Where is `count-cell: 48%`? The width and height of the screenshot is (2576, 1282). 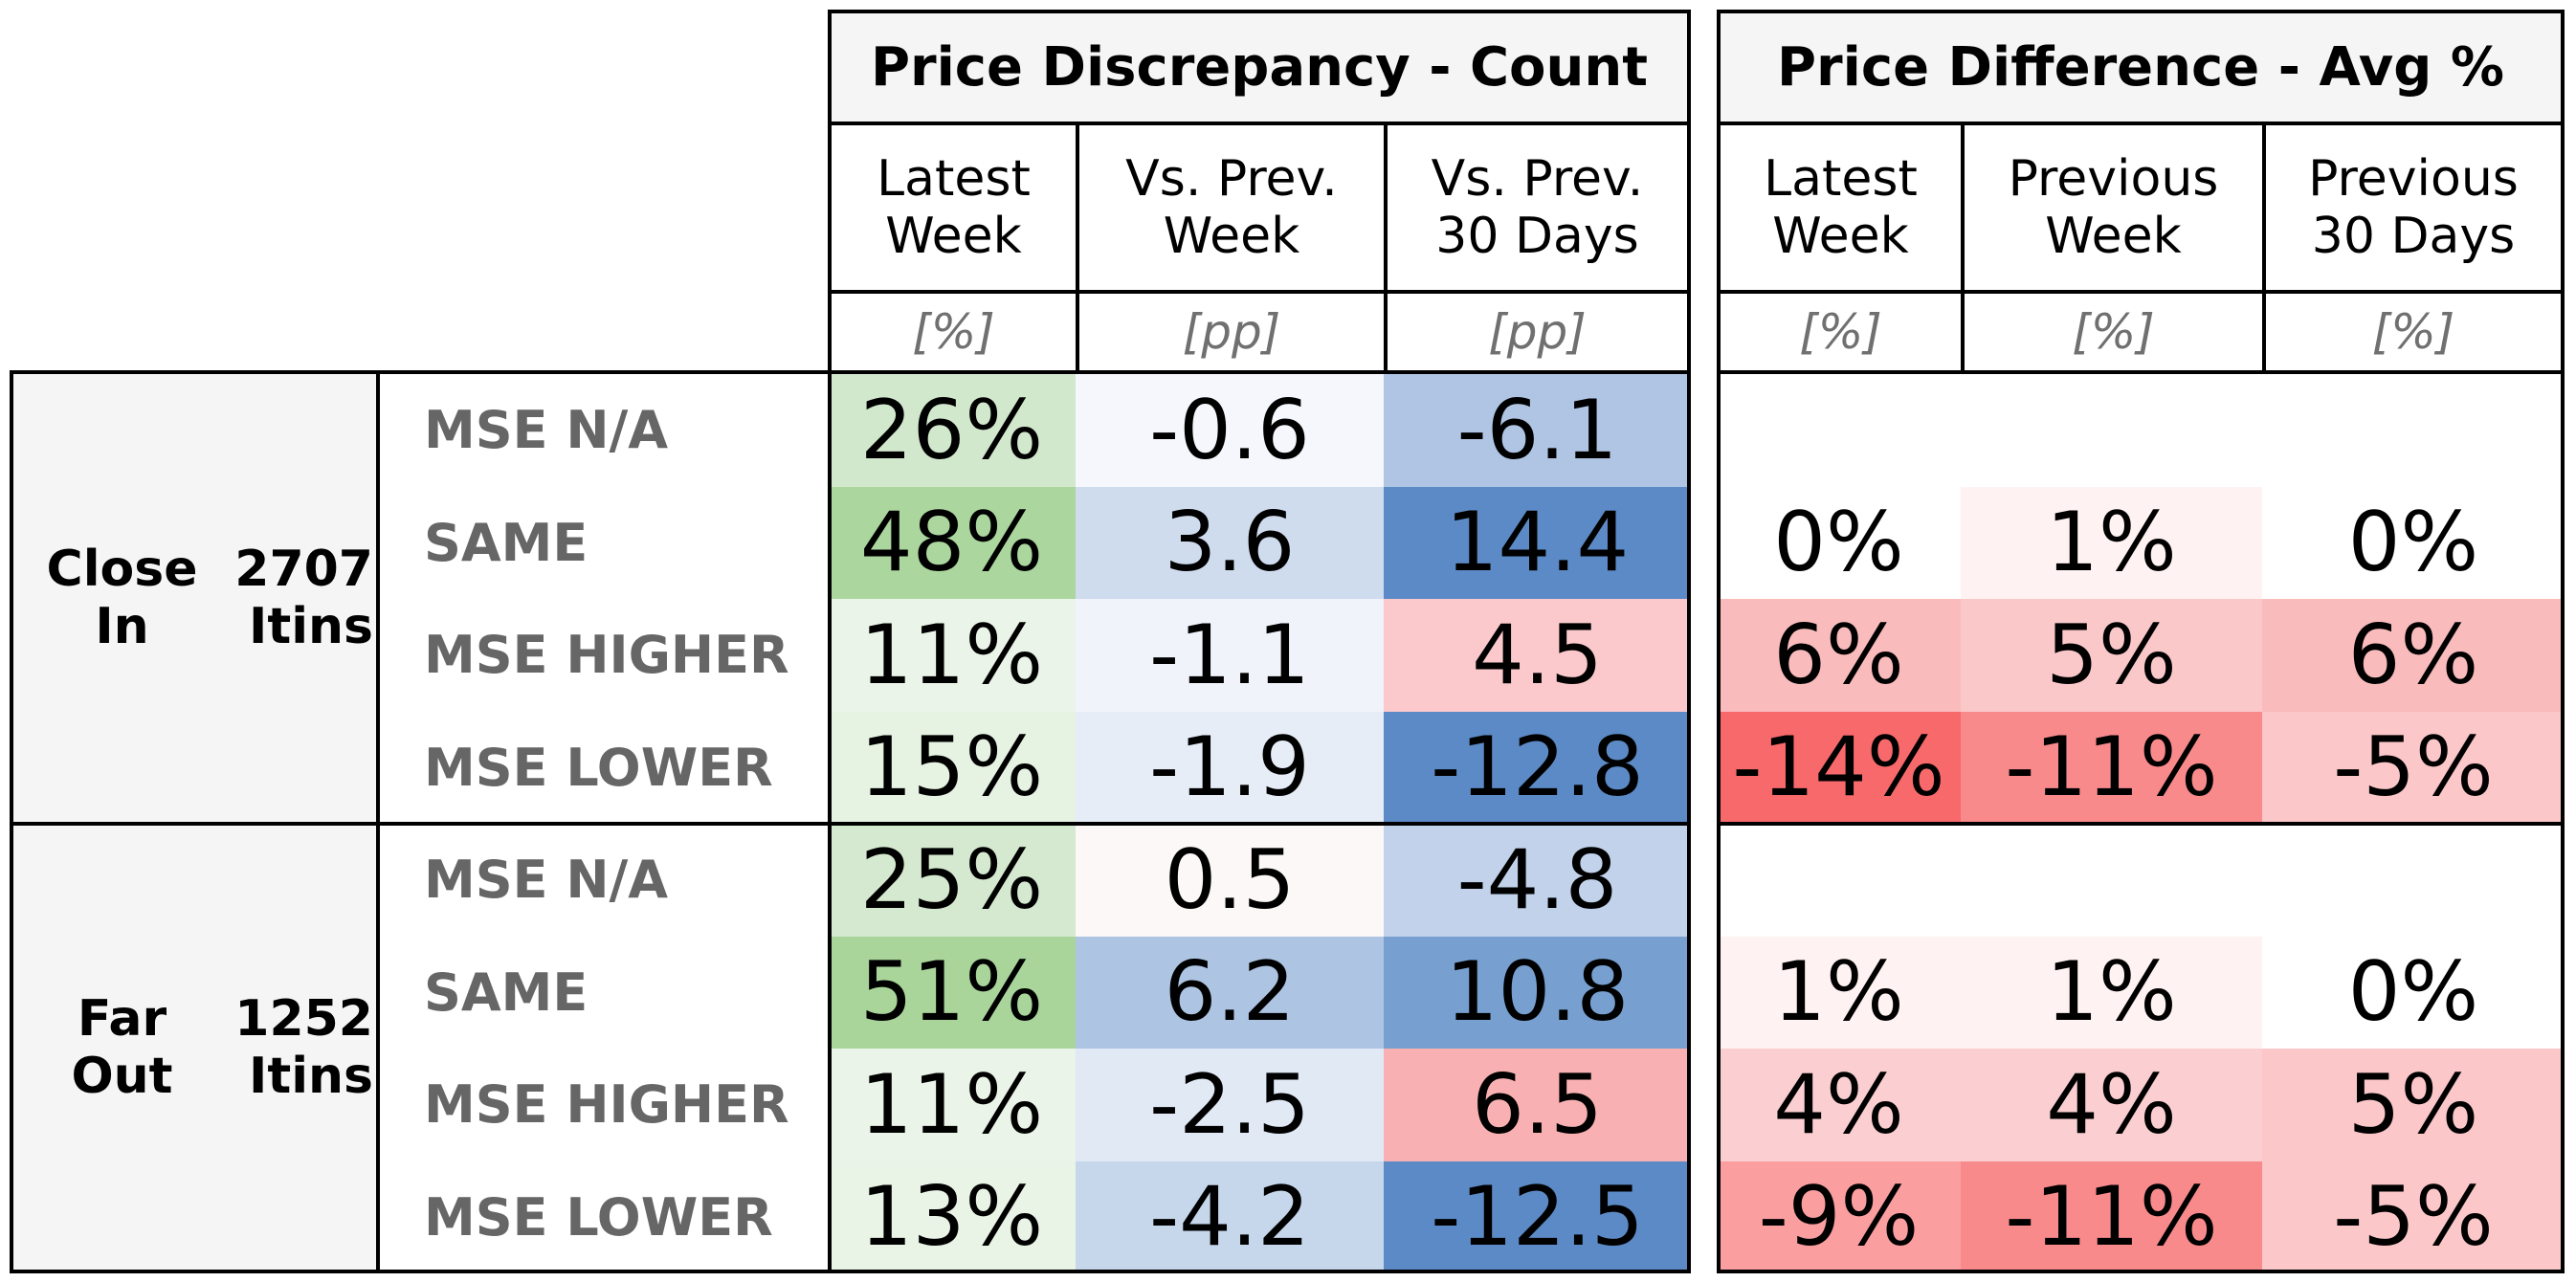 count-cell: 48% is located at coordinates (952, 543).